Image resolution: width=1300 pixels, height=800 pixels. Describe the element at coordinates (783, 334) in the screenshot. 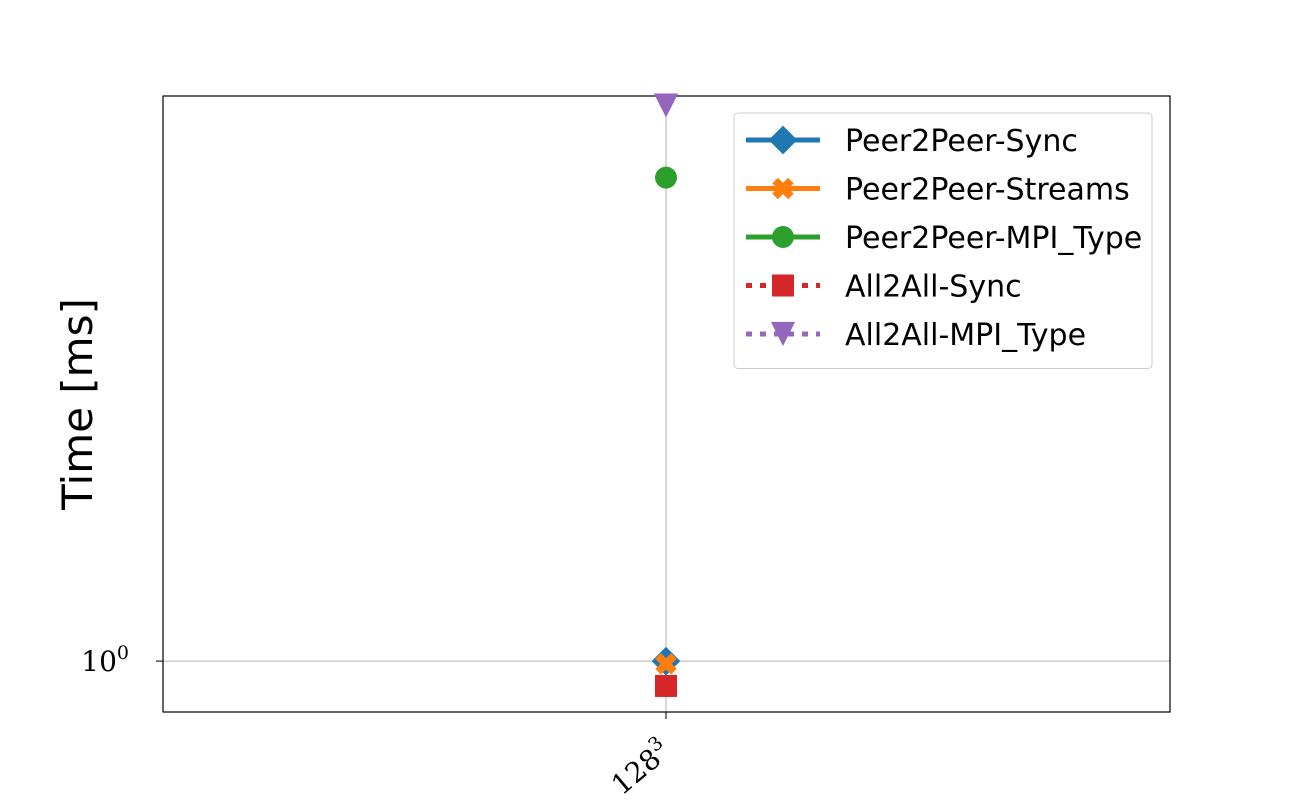

I see `legend-marker-all2all-mpi-type` at that location.